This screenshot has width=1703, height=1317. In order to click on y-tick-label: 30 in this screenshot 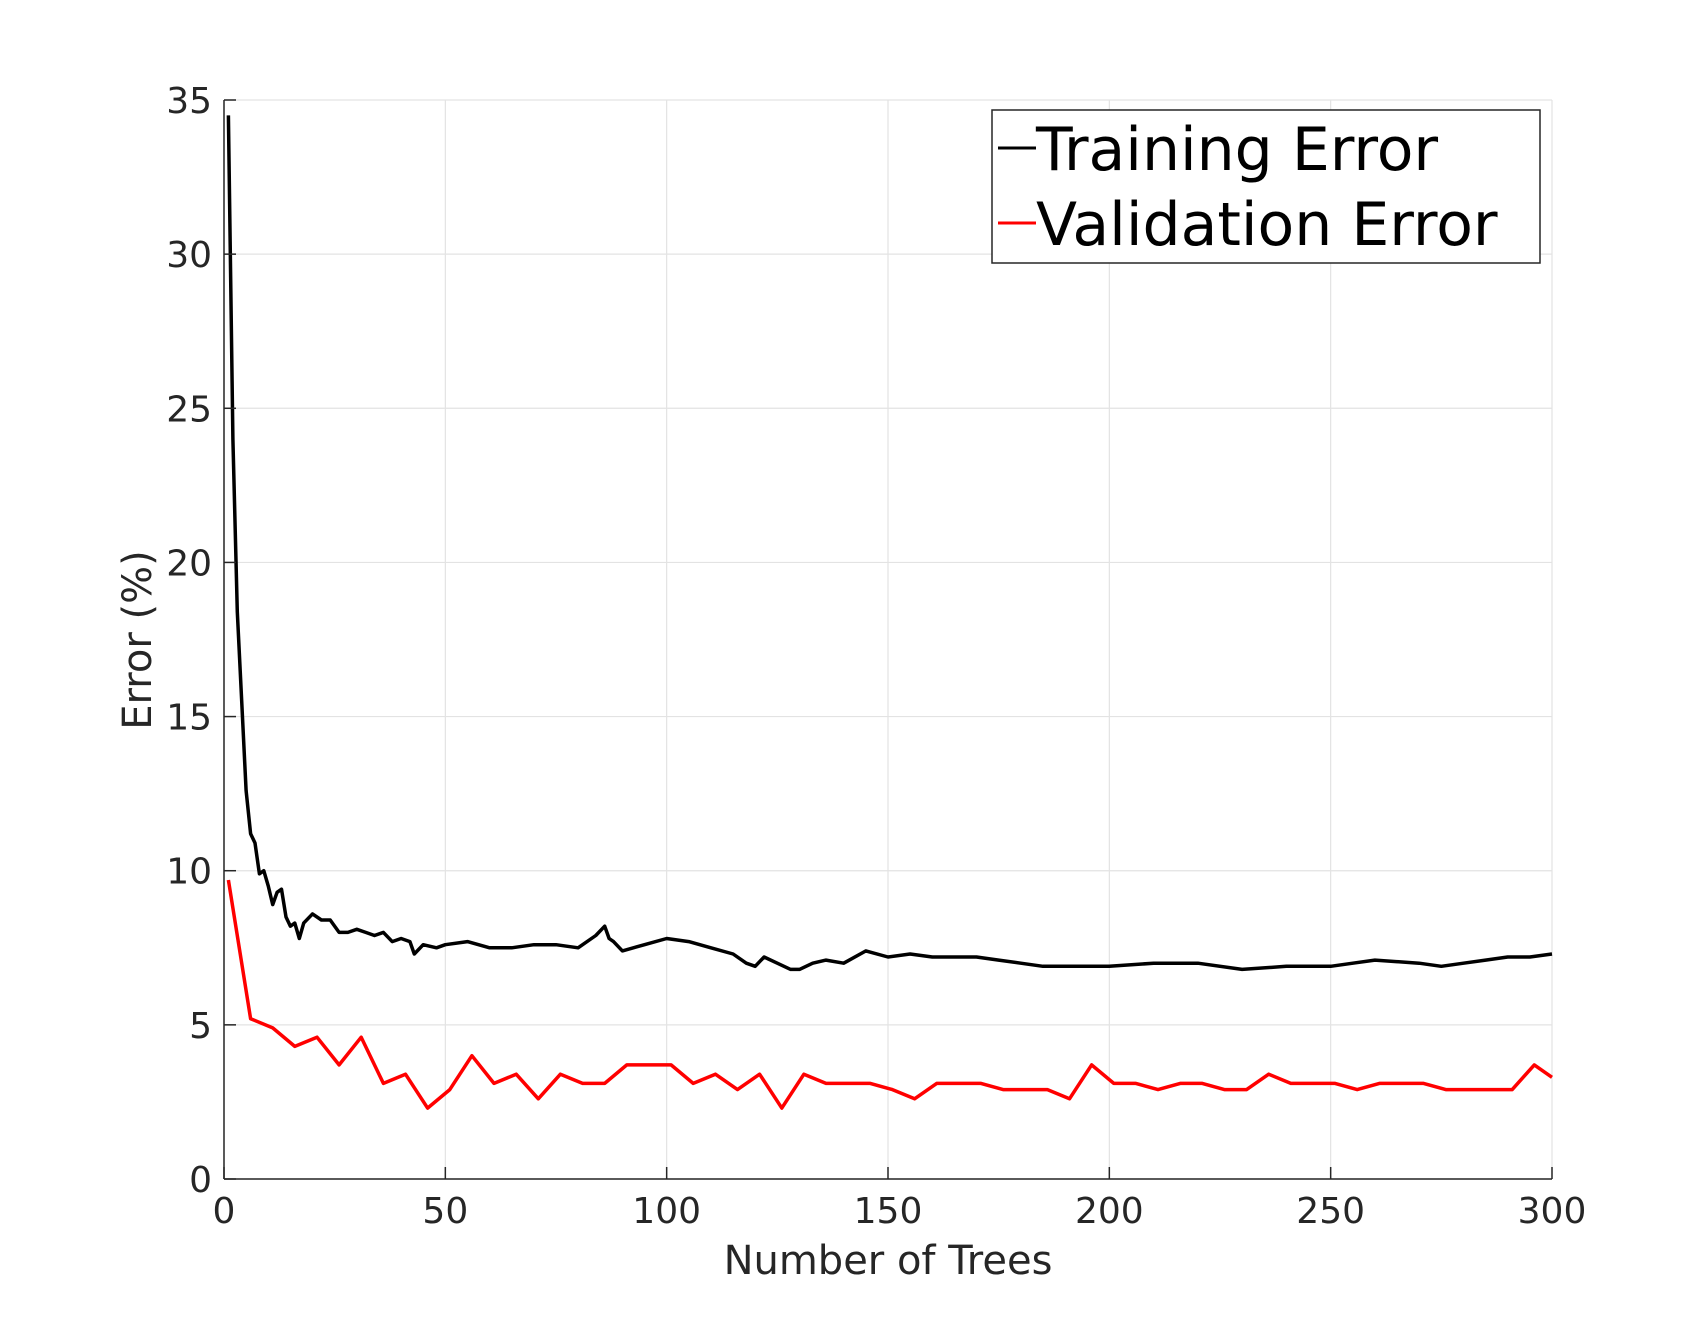, I will do `click(189, 255)`.